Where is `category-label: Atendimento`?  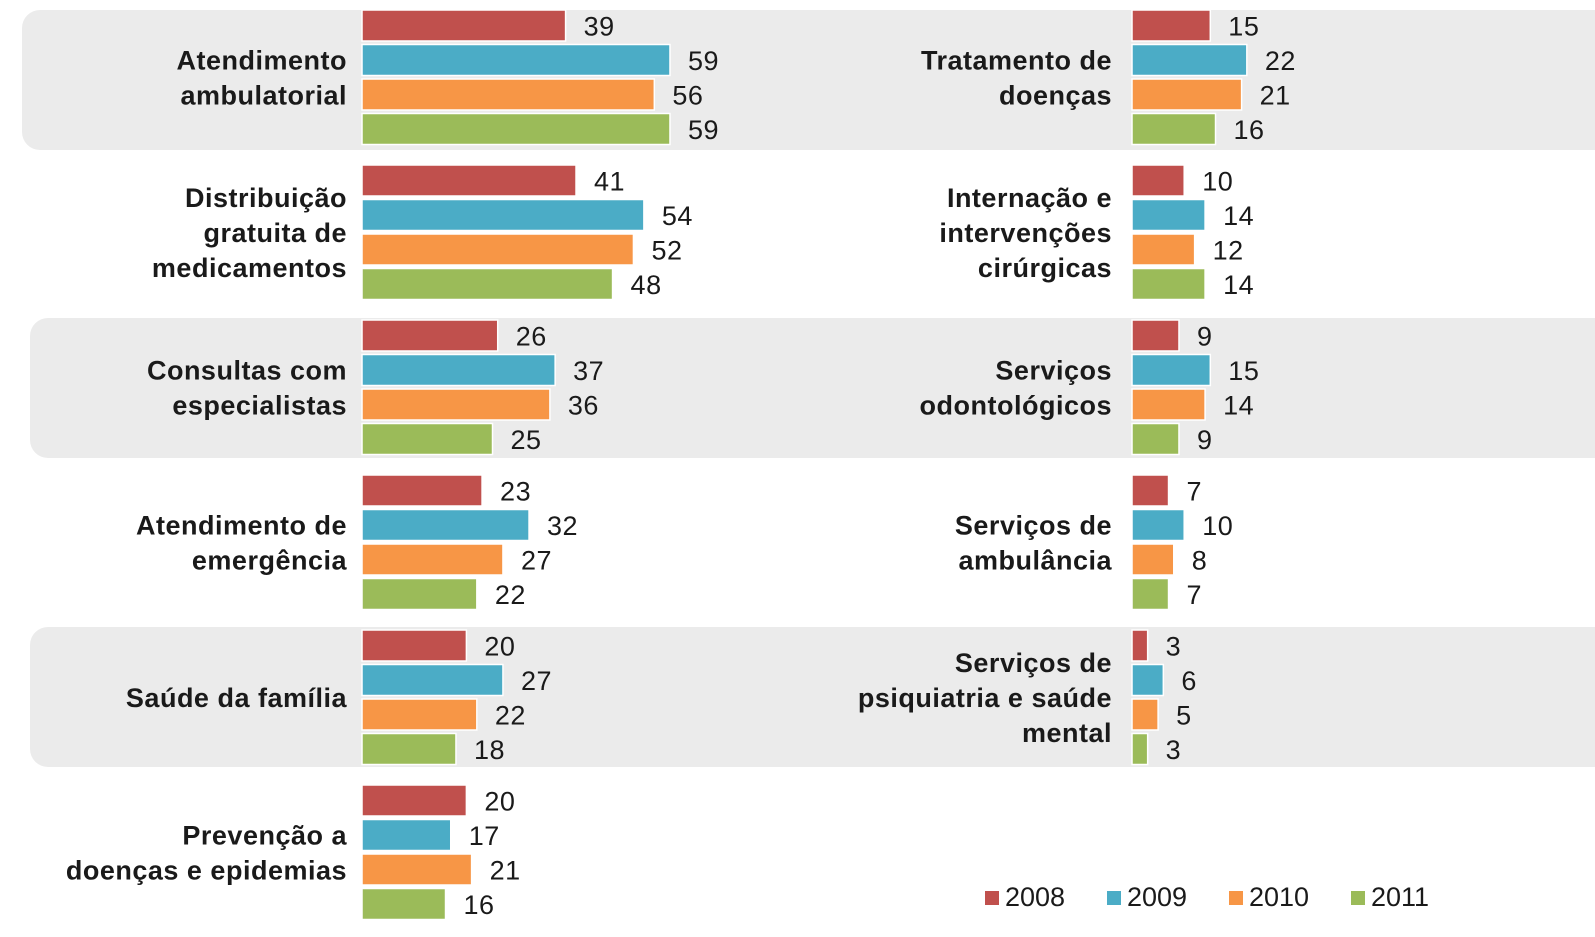 category-label: Atendimento is located at coordinates (262, 61).